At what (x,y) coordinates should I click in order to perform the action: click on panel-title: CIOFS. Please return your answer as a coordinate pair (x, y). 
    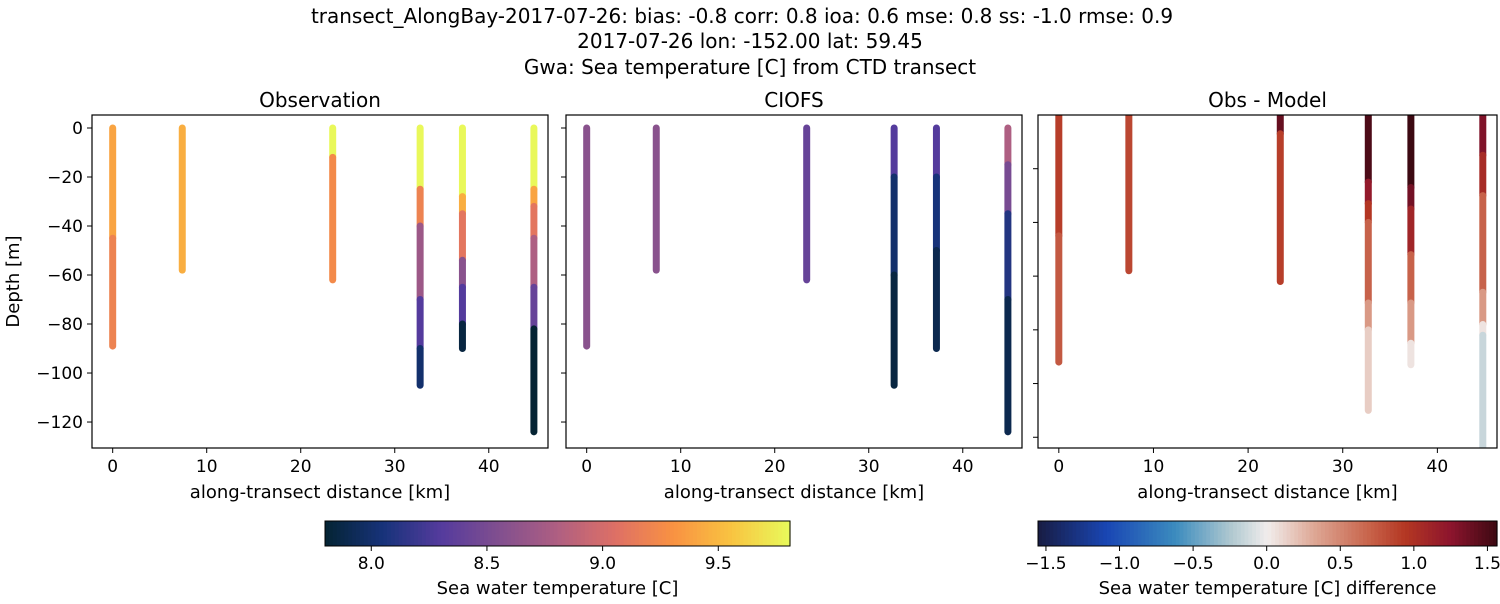
    Looking at the image, I should click on (793, 100).